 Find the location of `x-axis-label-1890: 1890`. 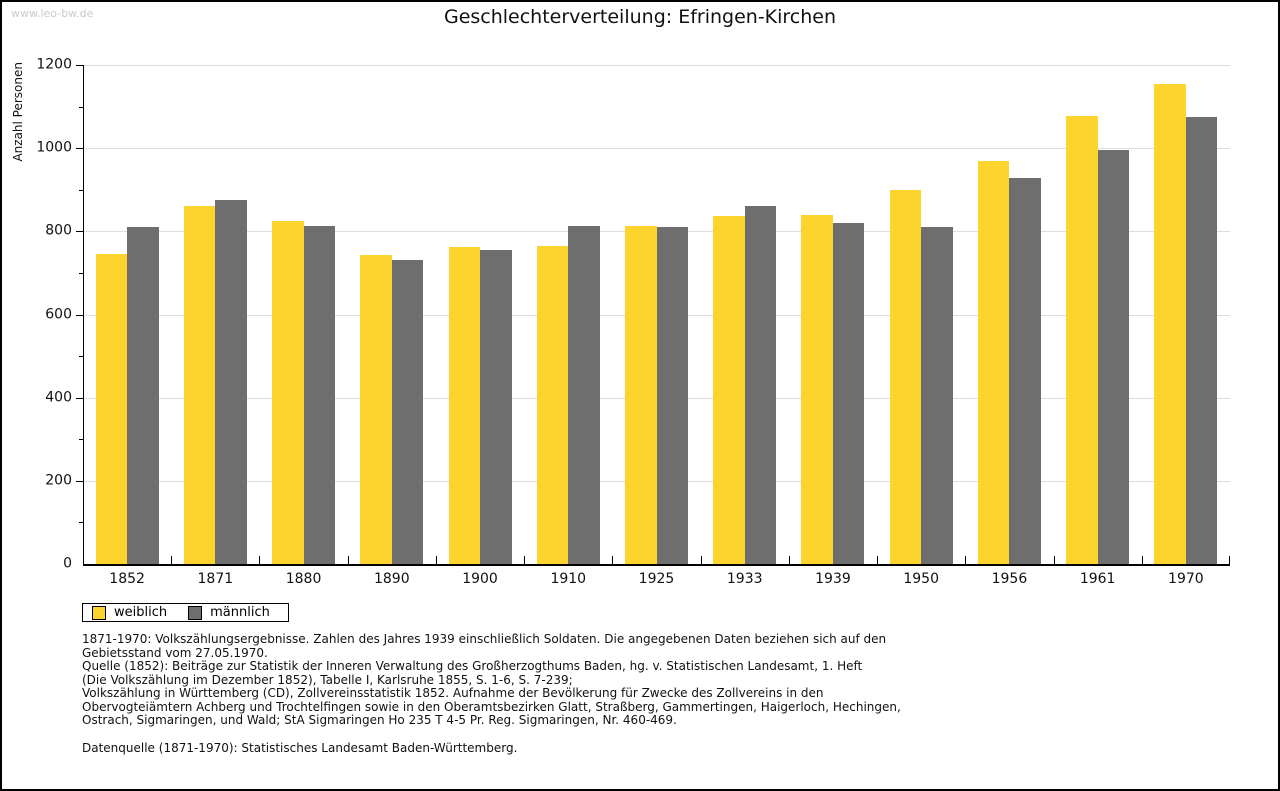

x-axis-label-1890: 1890 is located at coordinates (391, 579).